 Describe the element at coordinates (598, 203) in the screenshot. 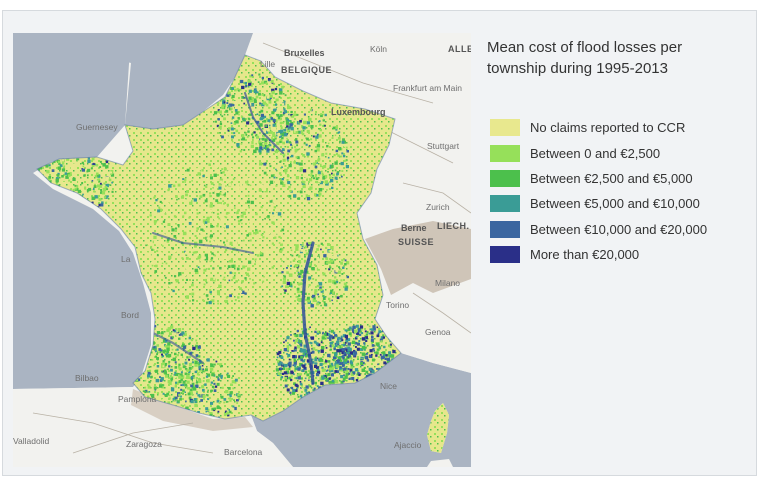

I see `legend-item-5000-10000: Between €5,000 and €10,000` at that location.